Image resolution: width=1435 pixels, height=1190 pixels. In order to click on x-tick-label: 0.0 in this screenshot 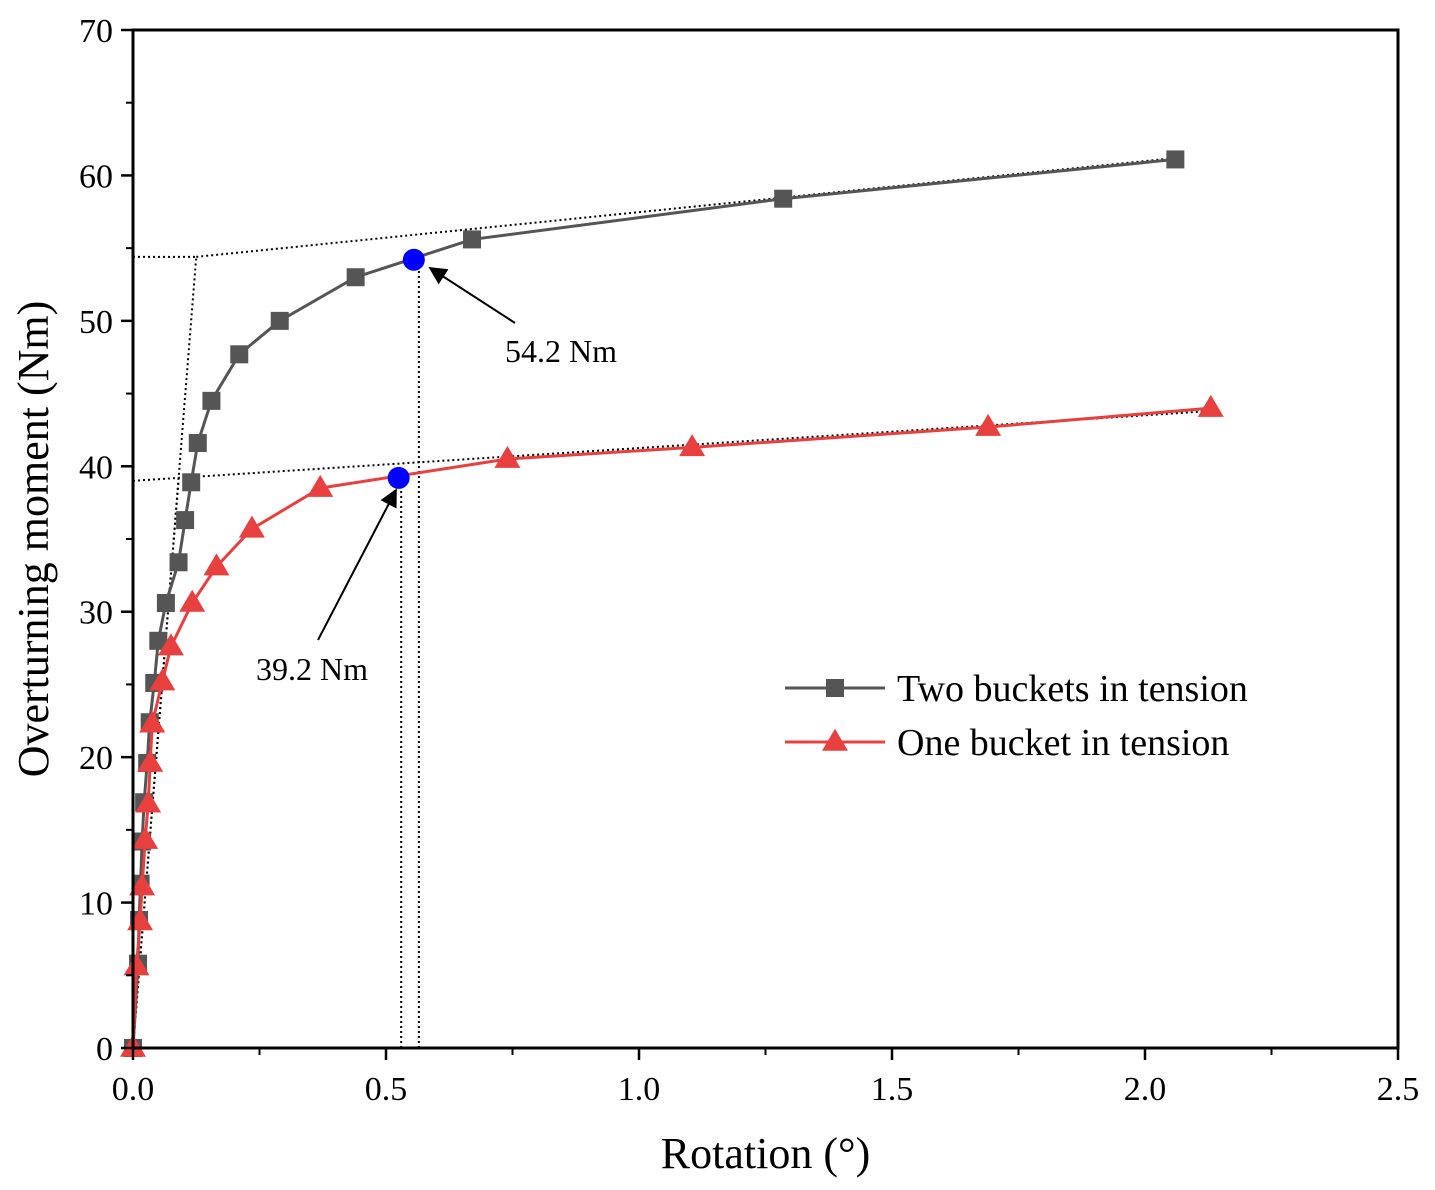, I will do `click(133, 1089)`.